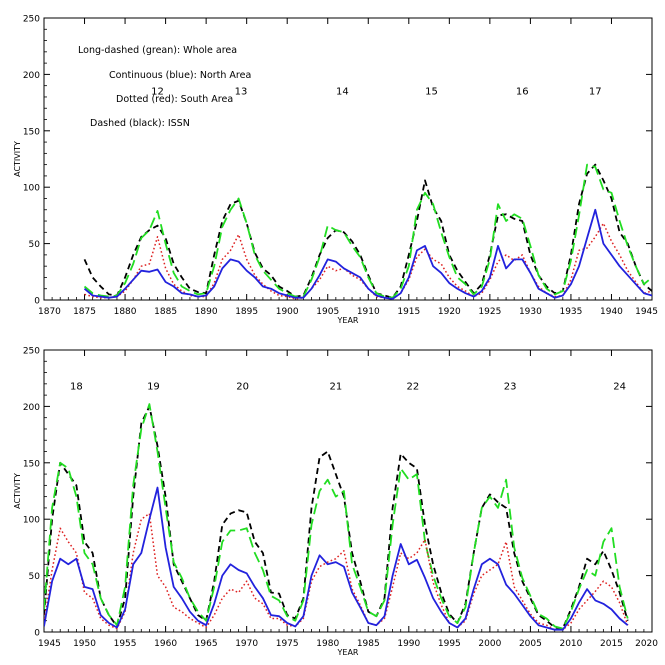  Describe the element at coordinates (49, 312) in the screenshot. I see `x-tick-label: 1870` at that location.